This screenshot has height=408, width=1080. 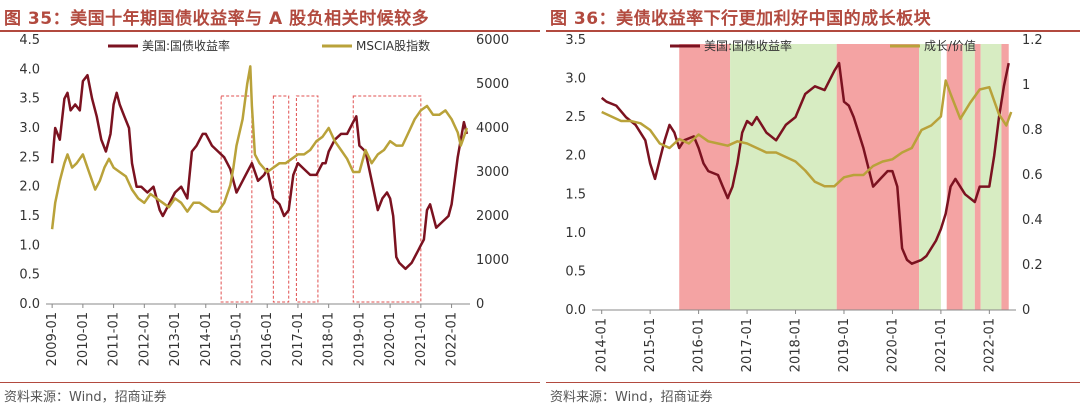 I want to click on right-tick-label: 5000, so click(x=492, y=84).